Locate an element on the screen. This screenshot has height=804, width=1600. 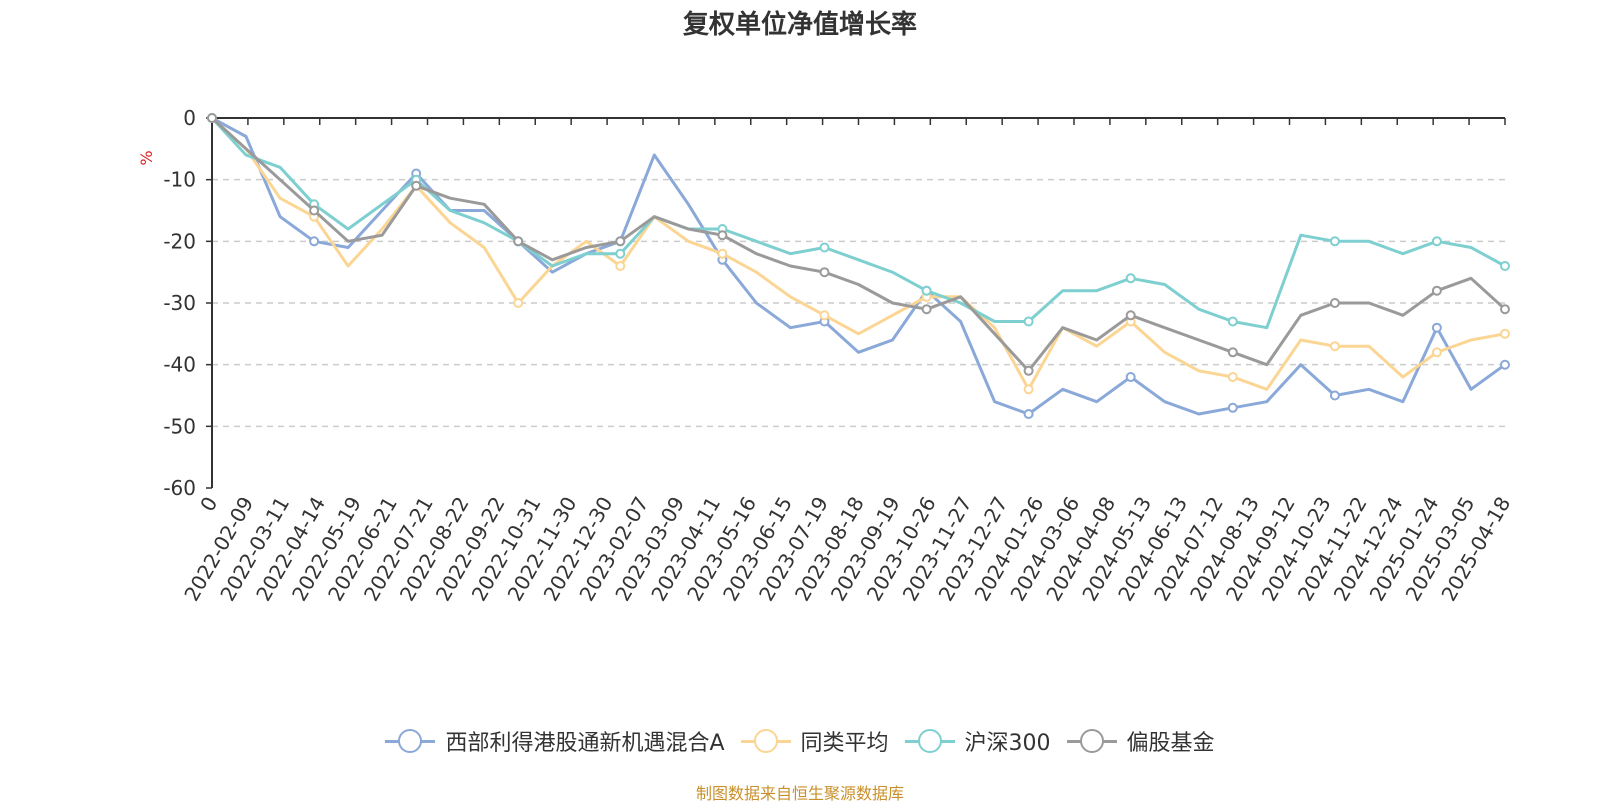
y-tick-label: 0 is located at coordinates (189, 118).